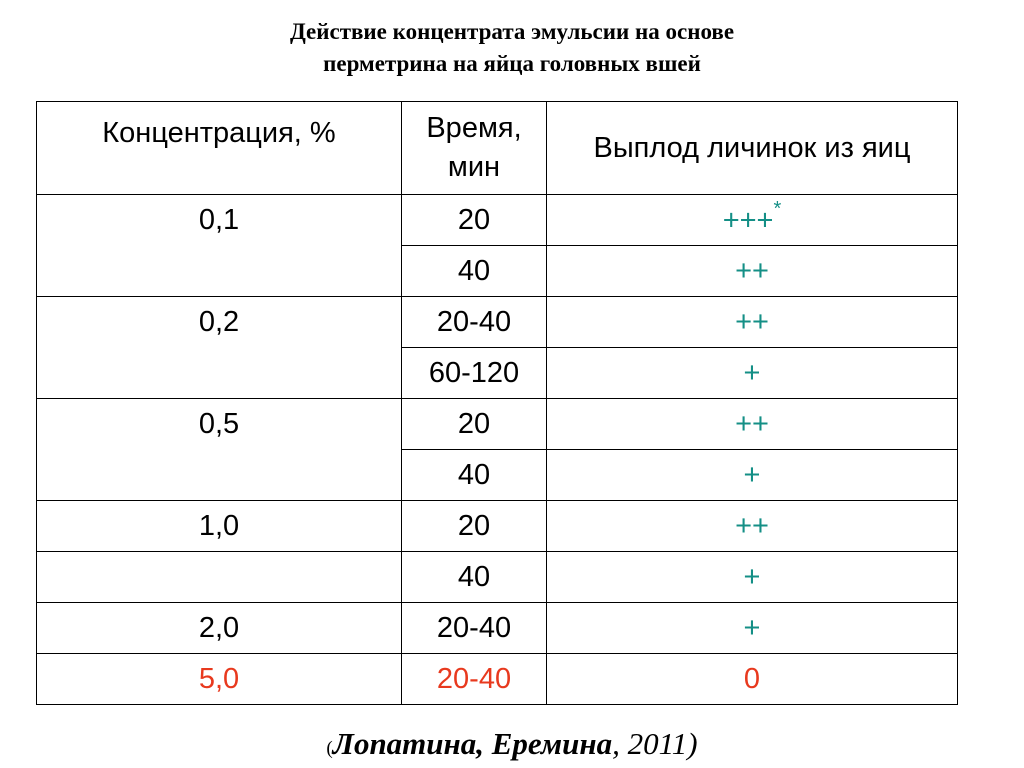  I want to click on table-row: 0,2 20-40 ++, so click(497, 347).